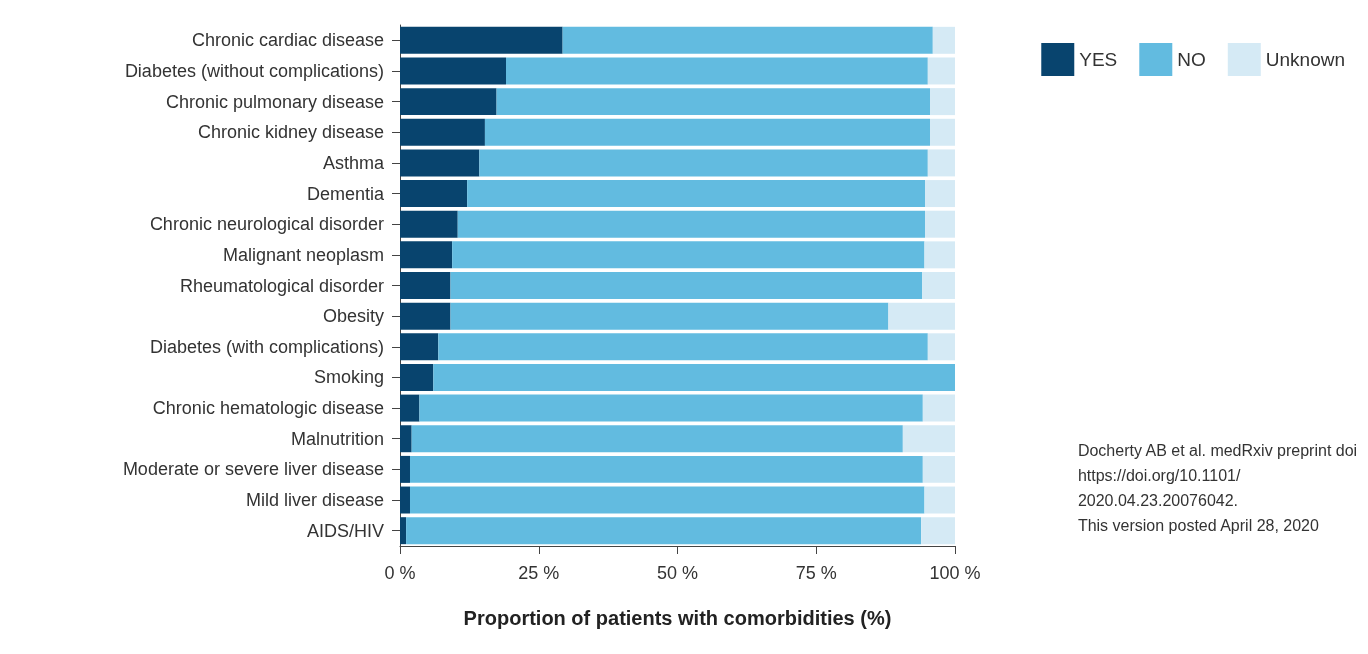  I want to click on y-tick-label: Chronic kidney disease, so click(290, 132).